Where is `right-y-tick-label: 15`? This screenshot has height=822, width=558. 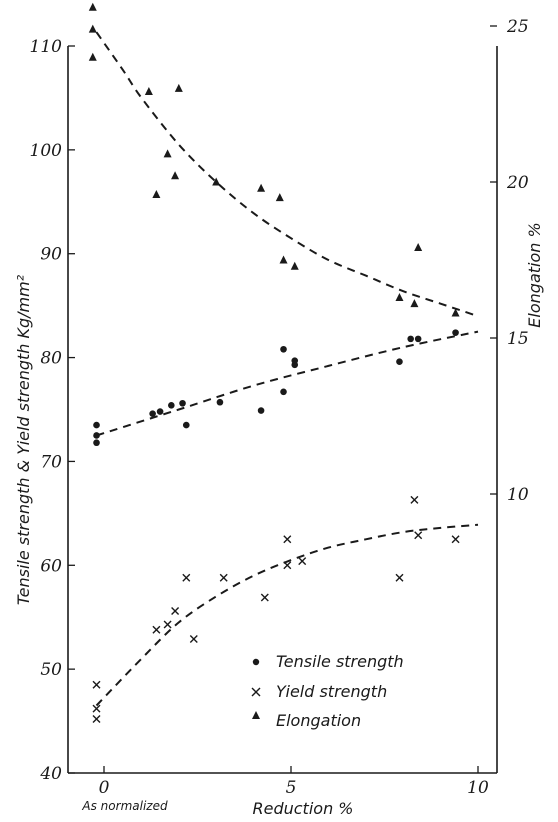
right-y-tick-label: 15 is located at coordinates (518, 339).